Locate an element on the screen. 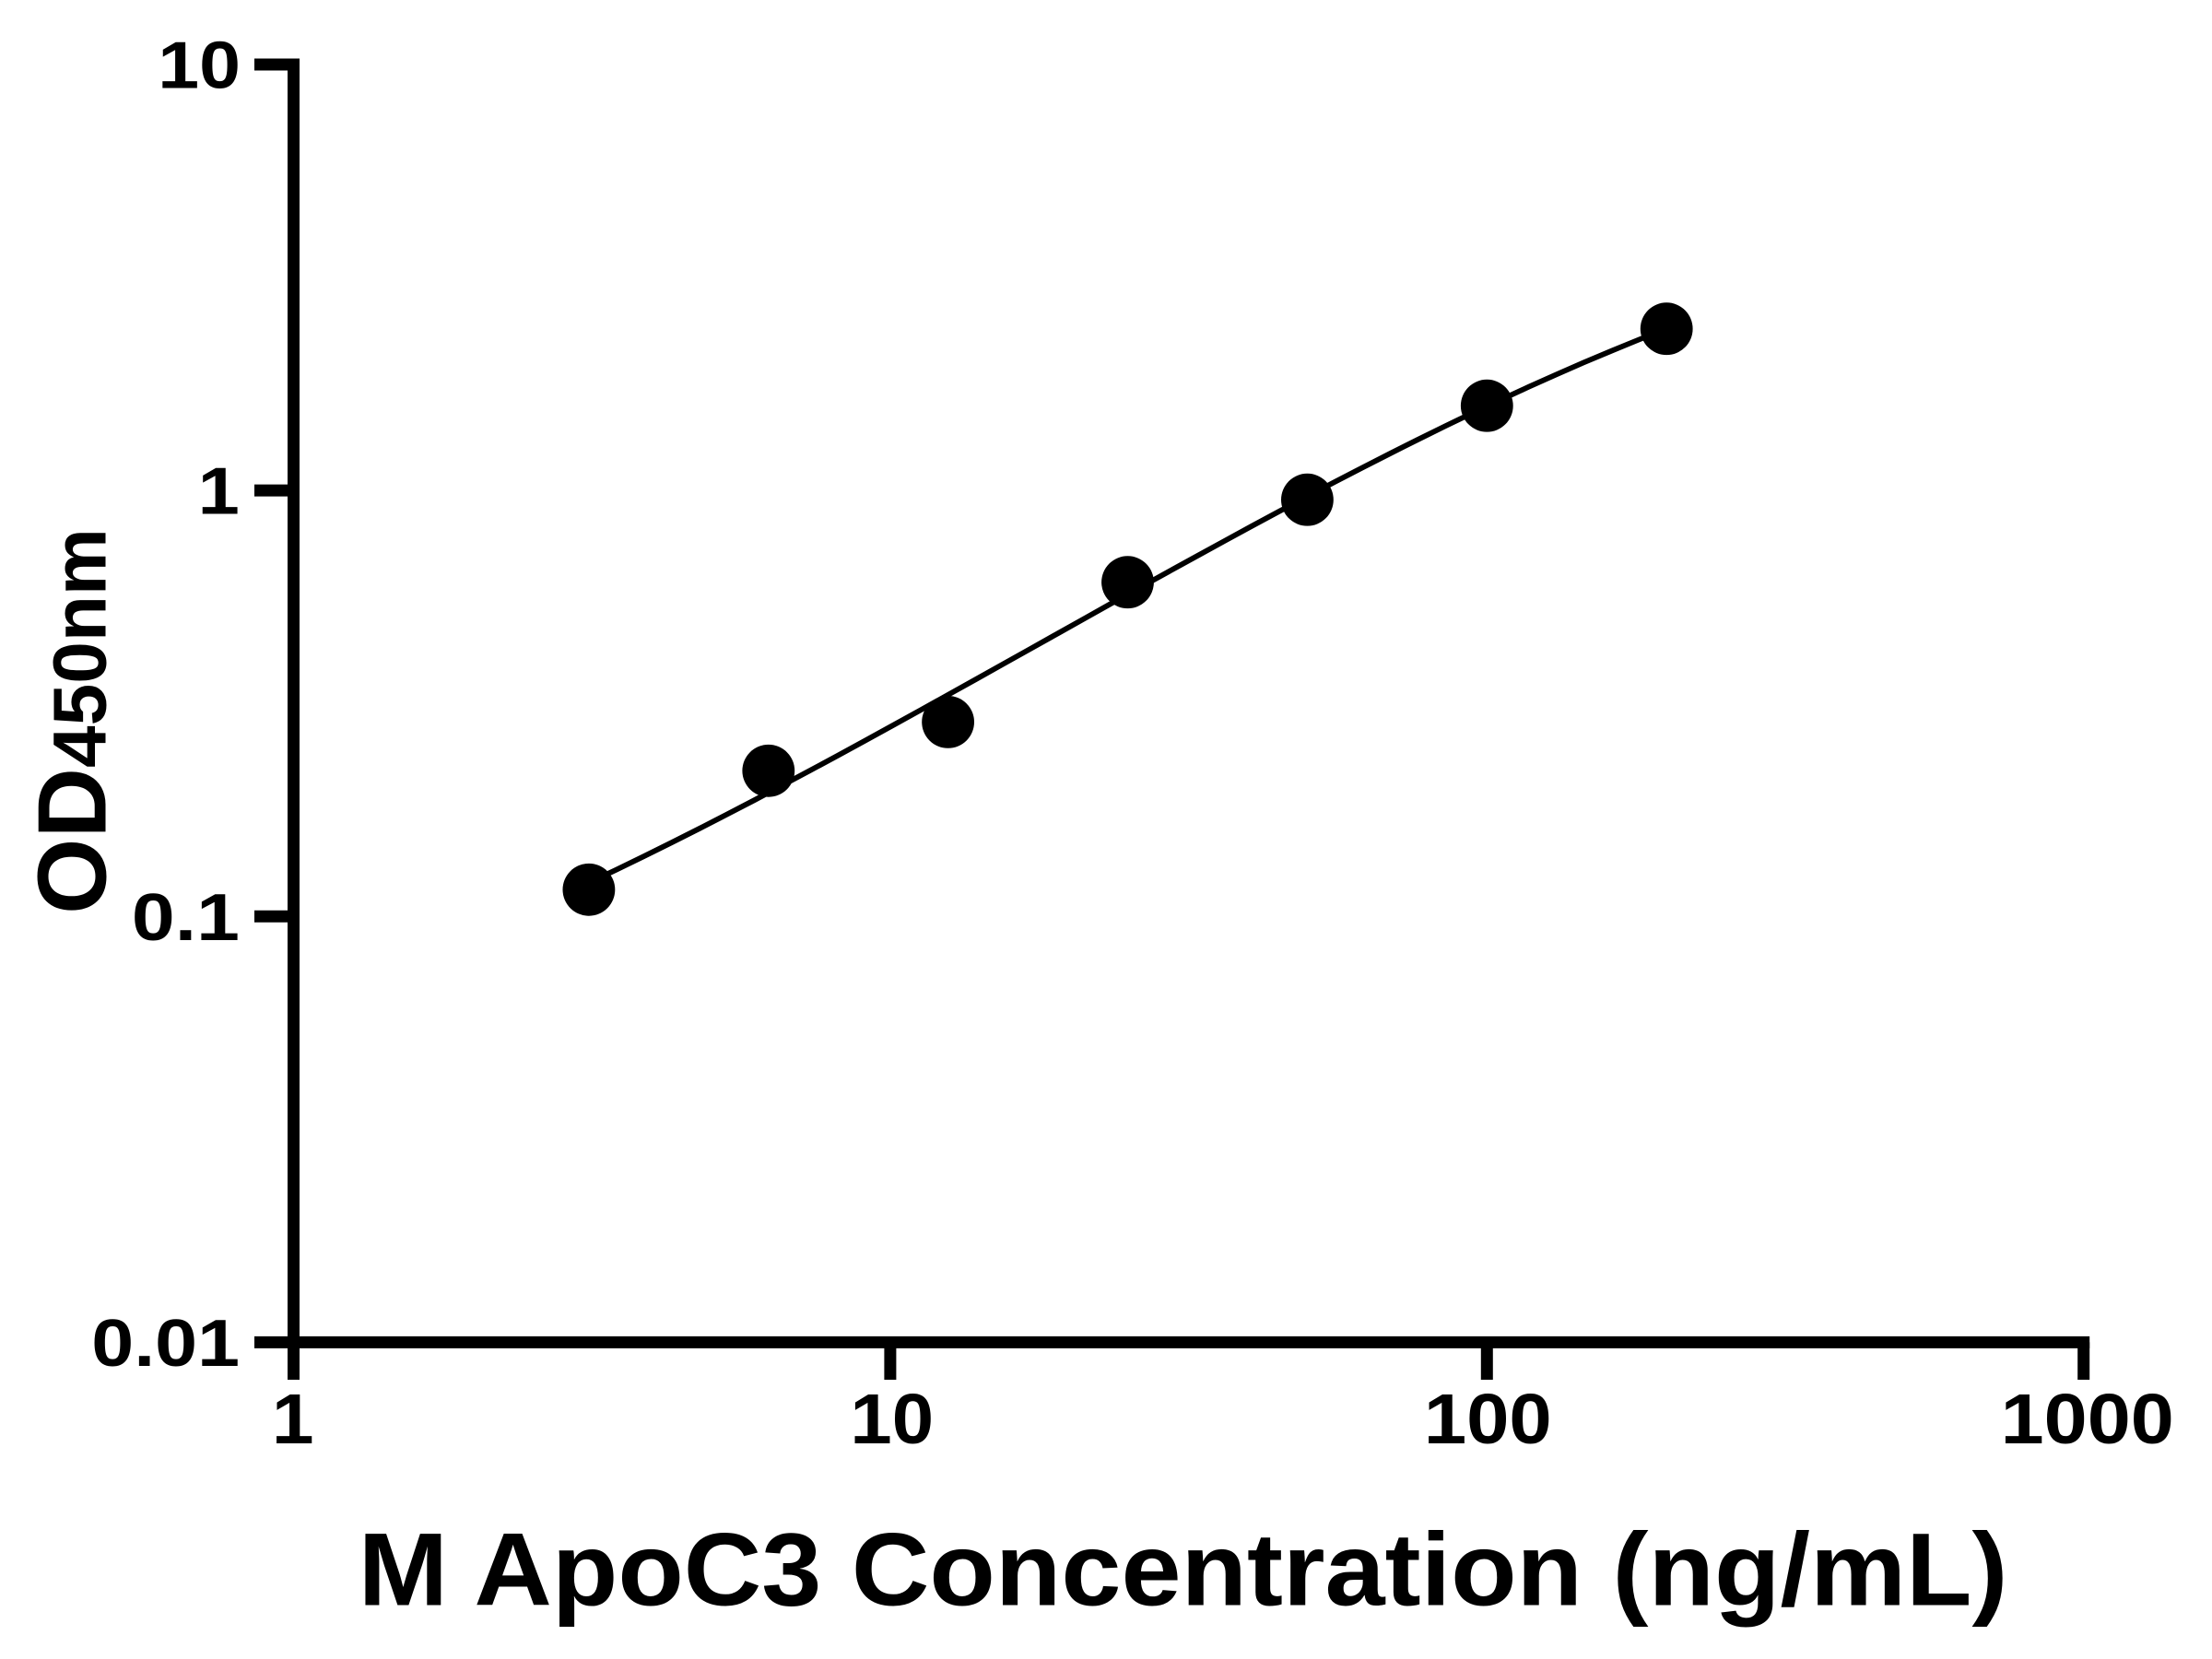 The height and width of the screenshot is (1659, 2212). svg-text: 0.1 is located at coordinates (186, 918).